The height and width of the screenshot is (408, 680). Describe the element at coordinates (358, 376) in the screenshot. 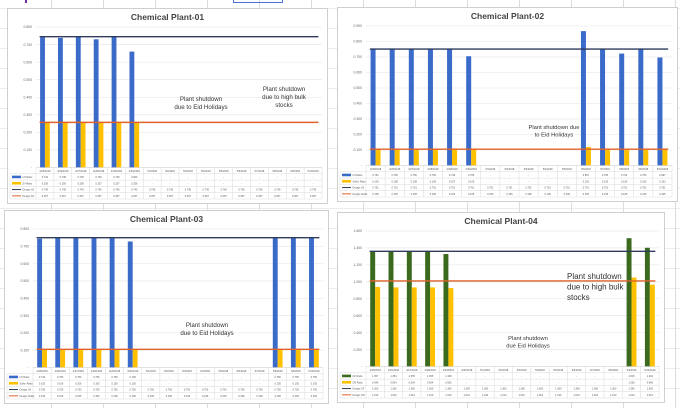

I see `legend-label: CF Ratio` at that location.